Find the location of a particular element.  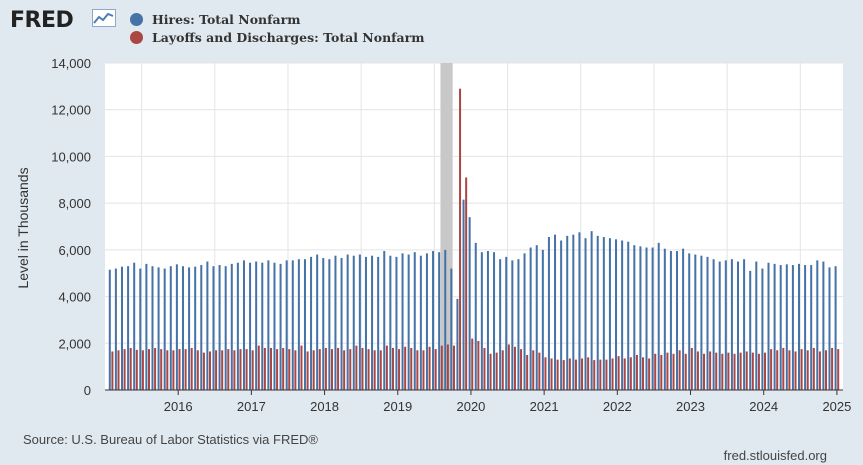

recession-band is located at coordinates (446, 226).